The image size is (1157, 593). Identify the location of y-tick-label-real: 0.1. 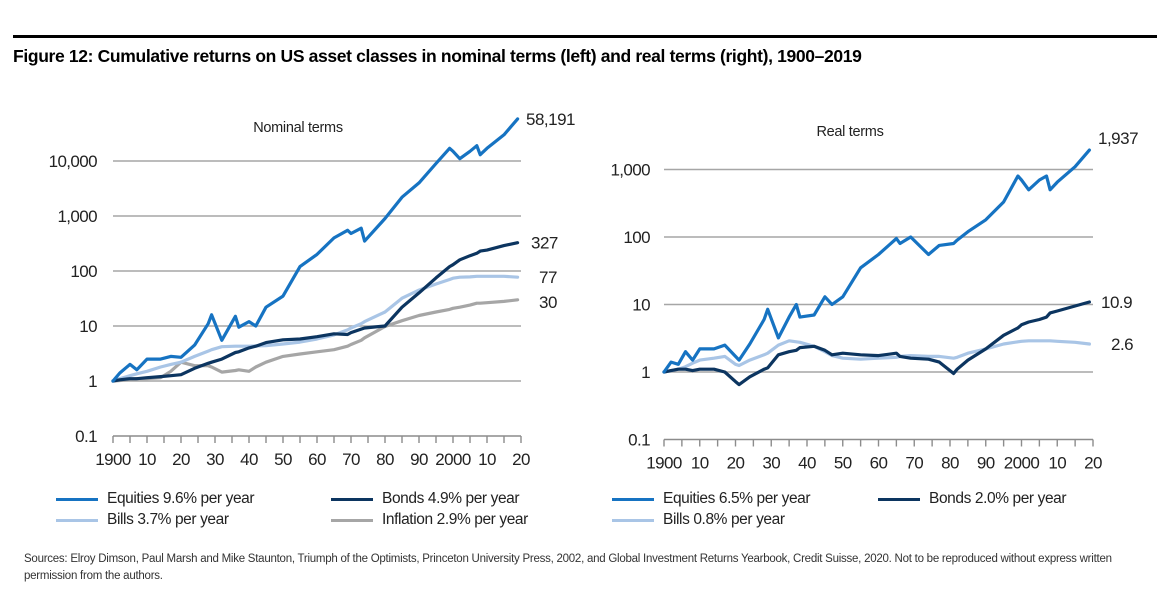
(639, 440).